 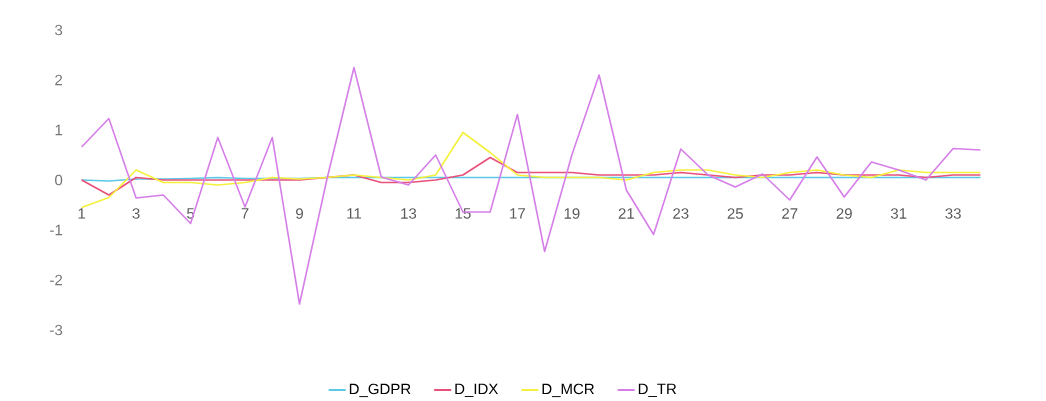 What do you see at coordinates (56, 330) in the screenshot?
I see `y-tick-label: -3` at bounding box center [56, 330].